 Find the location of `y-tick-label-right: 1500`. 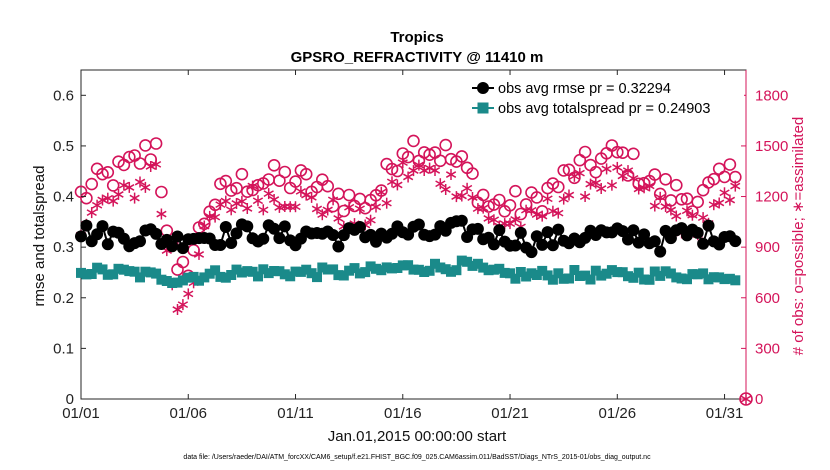

y-tick-label-right: 1500 is located at coordinates (771, 146).